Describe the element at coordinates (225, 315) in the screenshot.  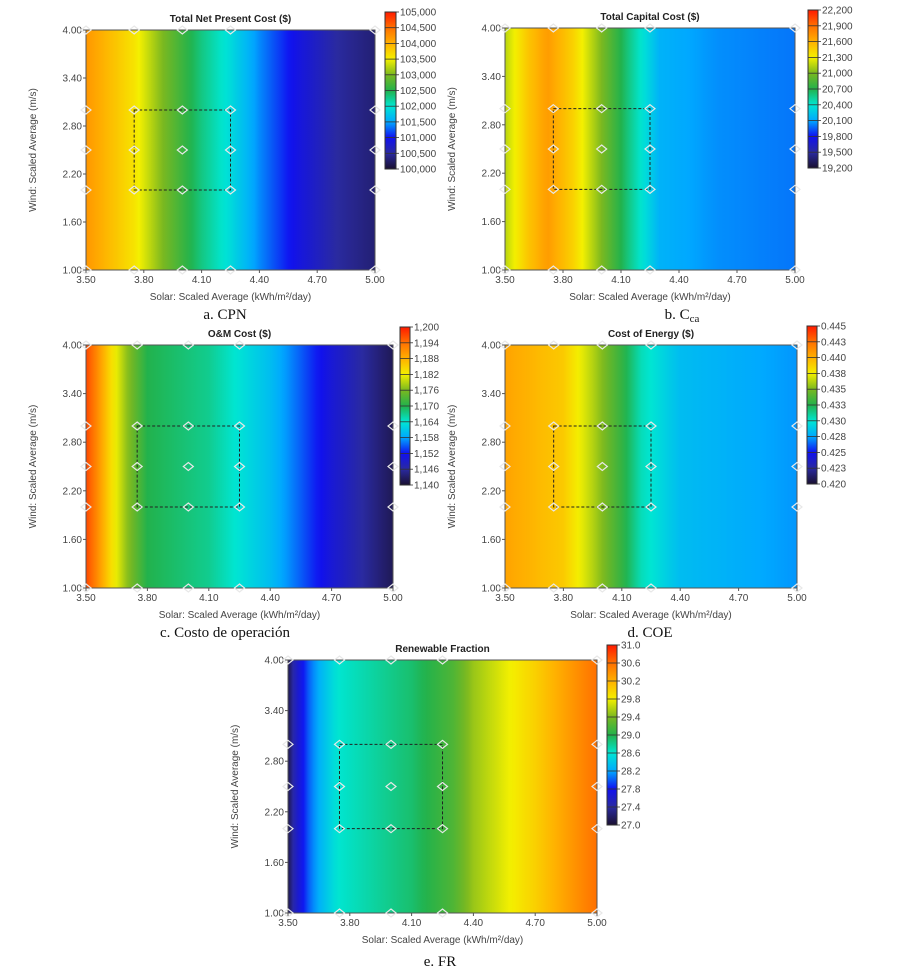
I see `figure-caption: a. CPN` at that location.